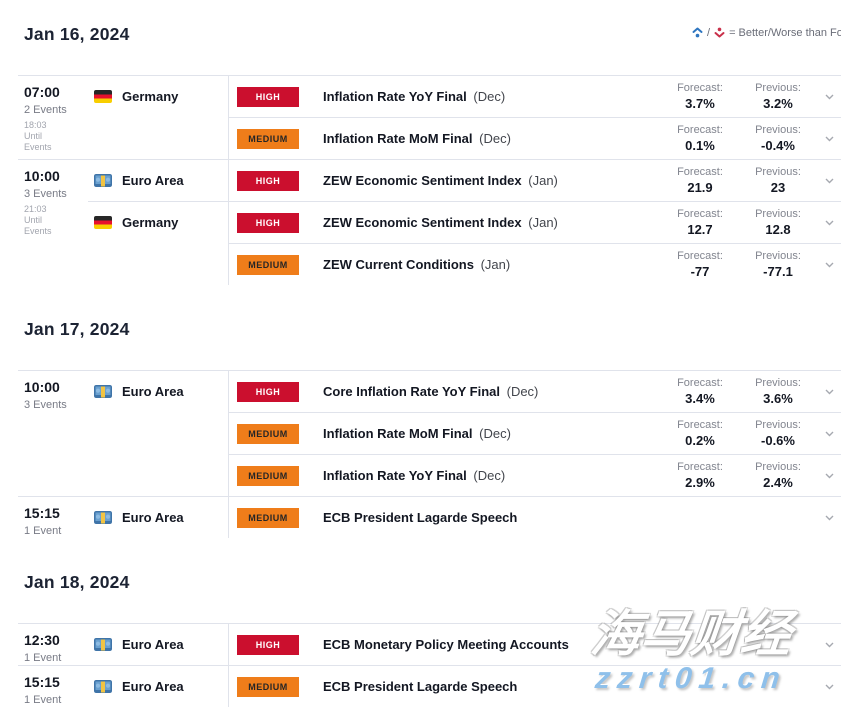 Image resolution: width=841 pixels, height=707 pixels. Describe the element at coordinates (38, 136) in the screenshot. I see `countdown: 18:03 Until Events` at that location.